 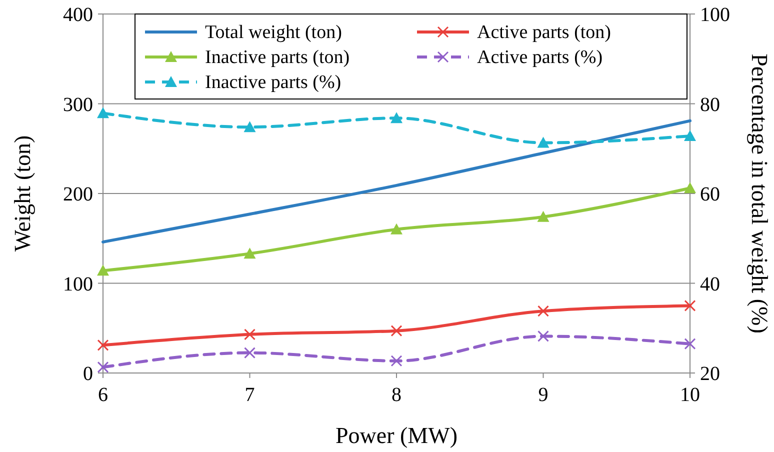 I want to click on y2-tick-label: 40, so click(x=710, y=284).